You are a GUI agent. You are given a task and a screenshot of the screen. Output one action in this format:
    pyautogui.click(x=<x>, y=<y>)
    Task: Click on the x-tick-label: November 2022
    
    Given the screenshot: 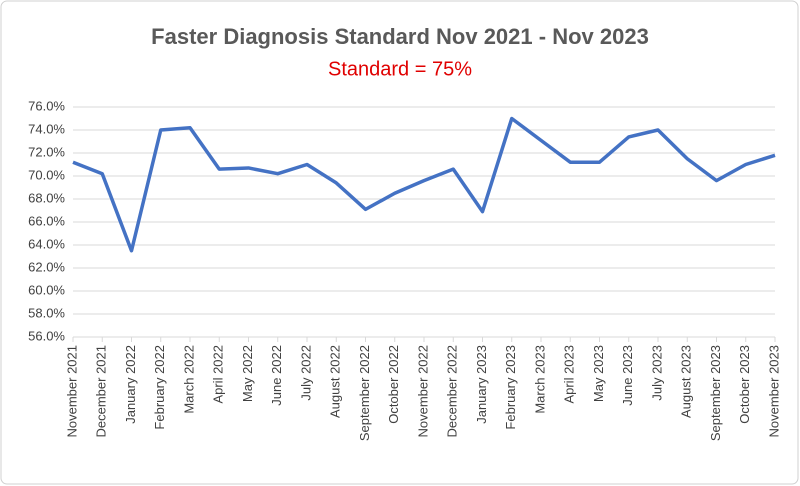 What is the action you would take?
    pyautogui.click(x=422, y=391)
    